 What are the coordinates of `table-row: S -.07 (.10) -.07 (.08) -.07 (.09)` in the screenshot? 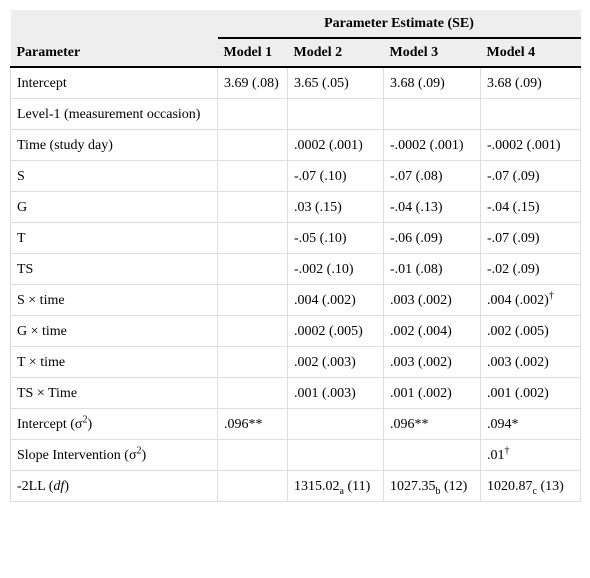 It's located at (295, 176).